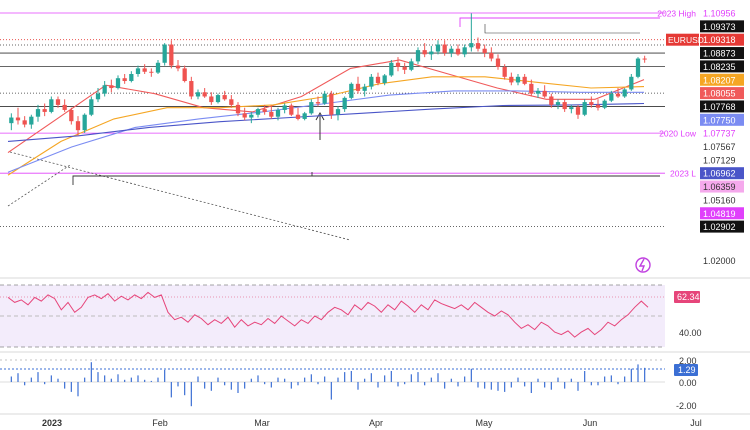 This screenshot has height=430, width=750. I want to click on price-label-value: 1.08055, so click(719, 94).